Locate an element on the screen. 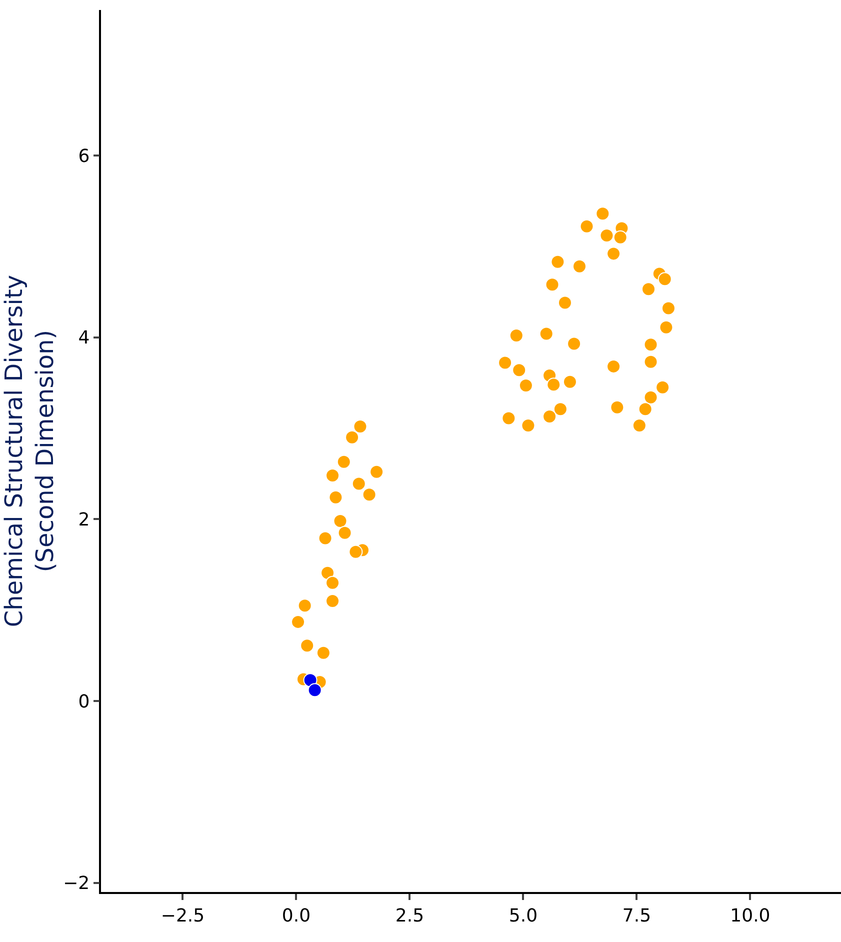  x-tick-label: 10.0 is located at coordinates (750, 915).